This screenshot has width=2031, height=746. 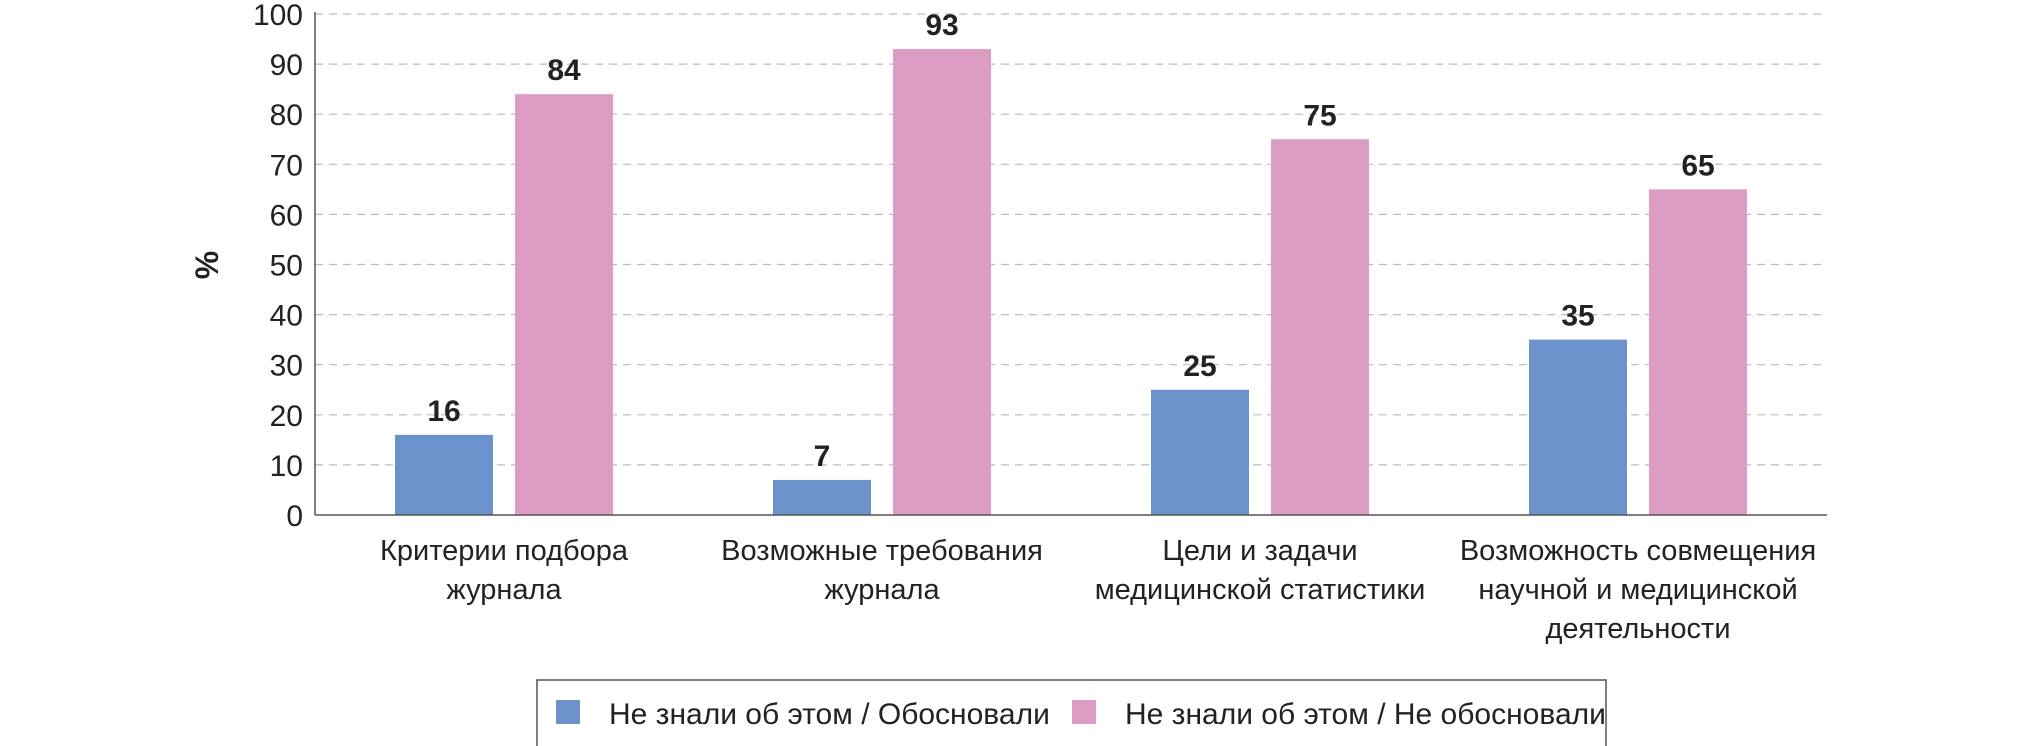 What do you see at coordinates (278, 16) in the screenshot?
I see `y-tick-label: 100` at bounding box center [278, 16].